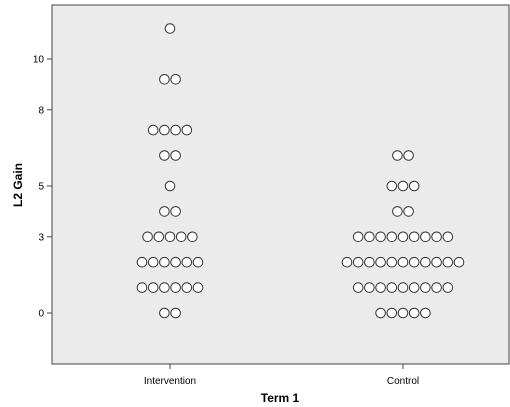  I want to click on y-tick-label: 5, so click(41, 187).